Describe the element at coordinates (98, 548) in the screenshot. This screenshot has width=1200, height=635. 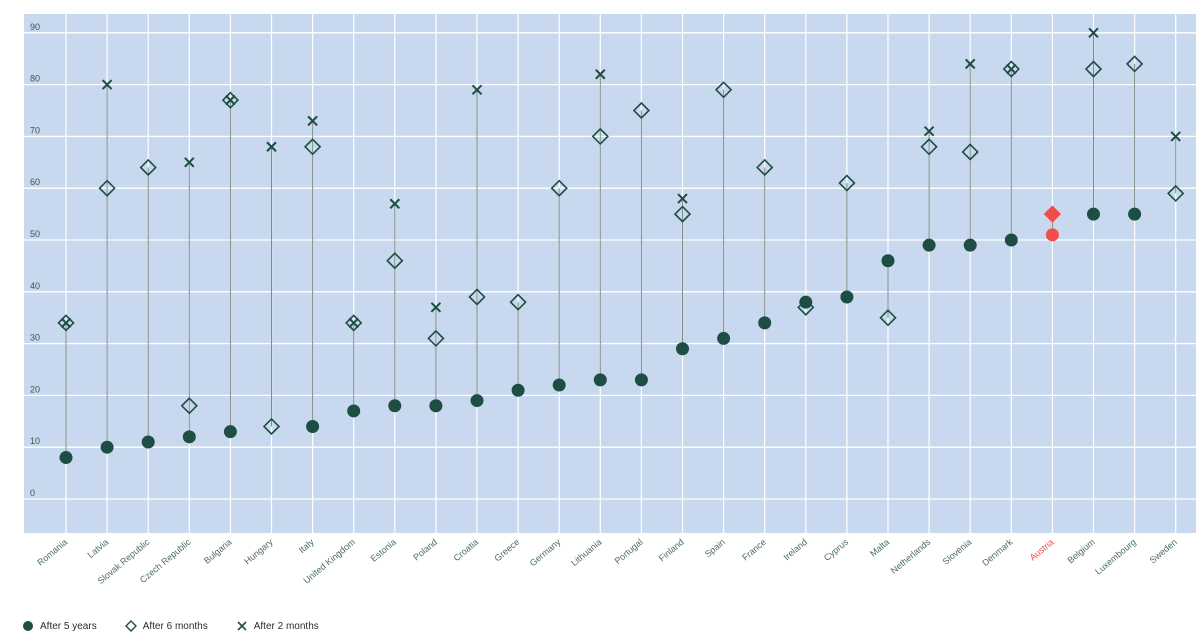
I see `x-axis-label: Latvia` at that location.